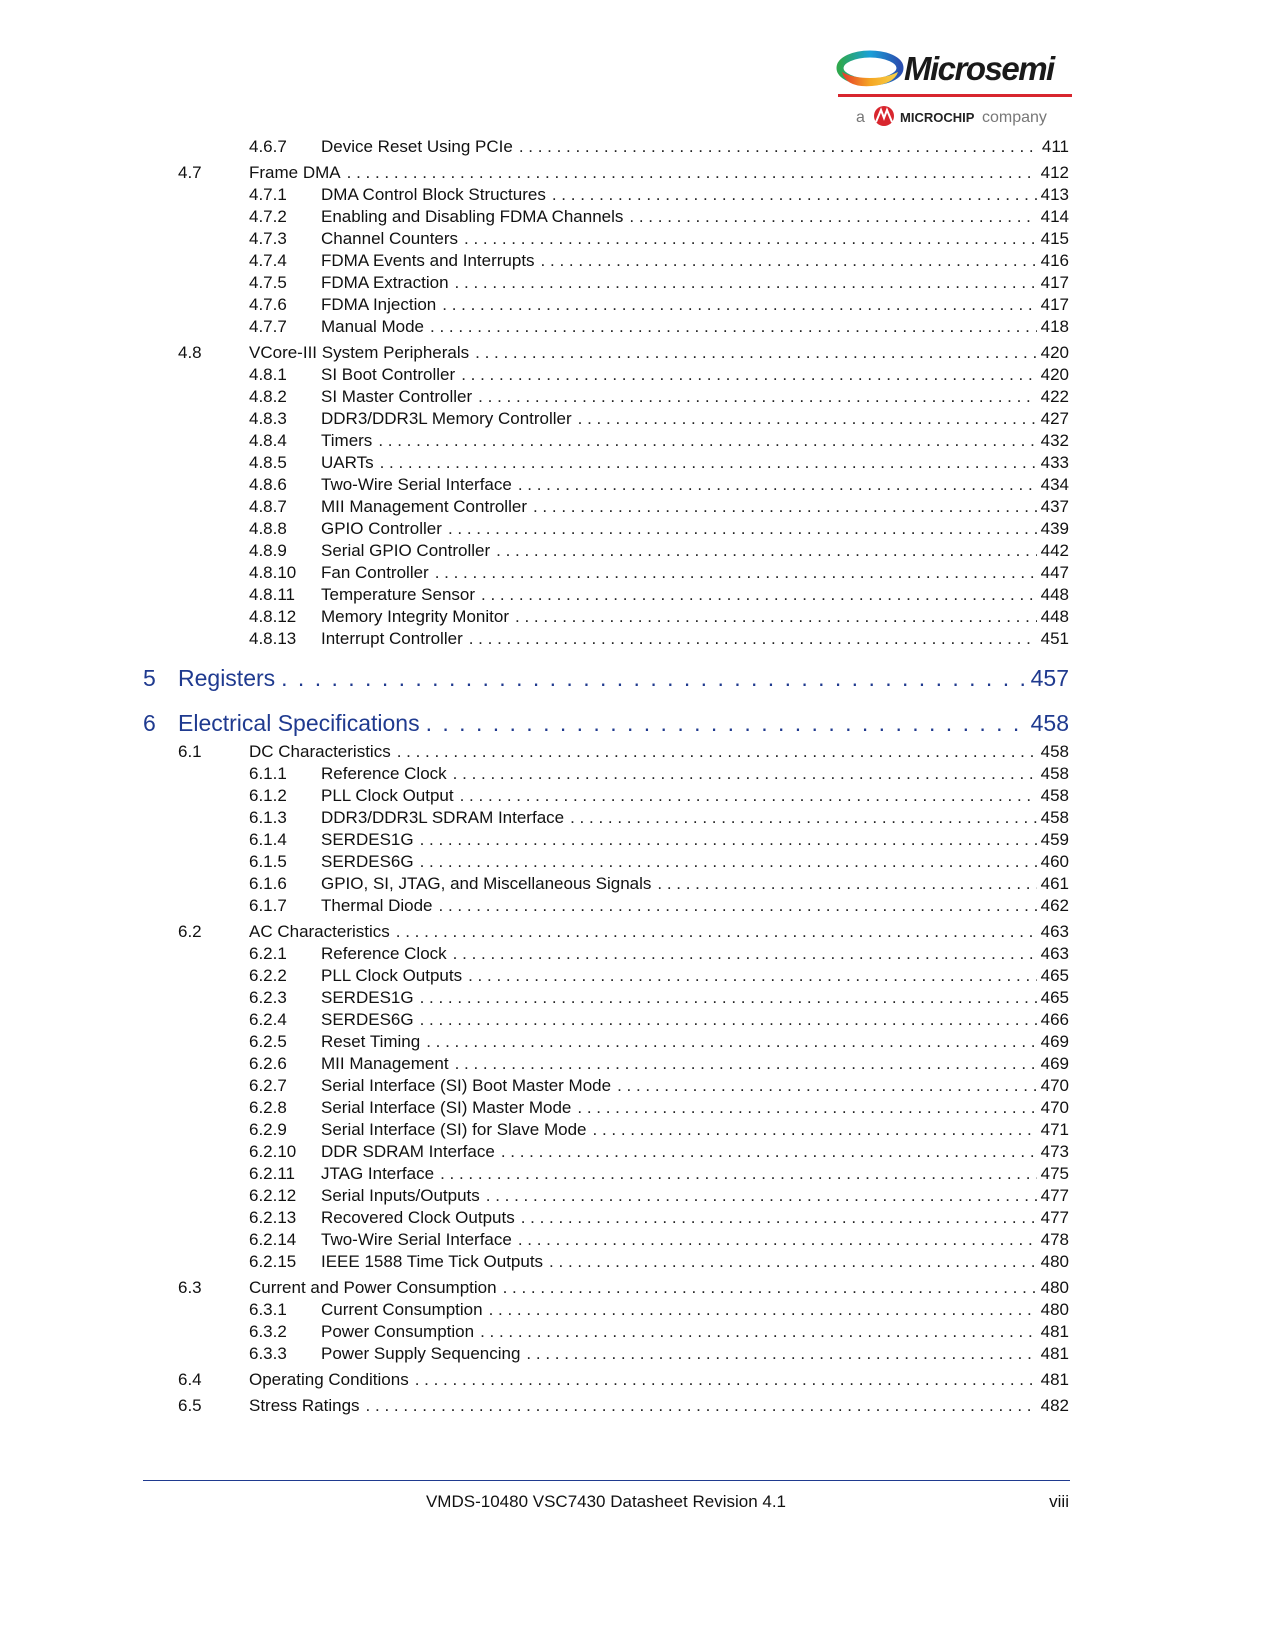 Image resolution: width=1275 pixels, height=1650 pixels. What do you see at coordinates (268, 238) in the screenshot?
I see `toc-entry-number: 4.7.3` at bounding box center [268, 238].